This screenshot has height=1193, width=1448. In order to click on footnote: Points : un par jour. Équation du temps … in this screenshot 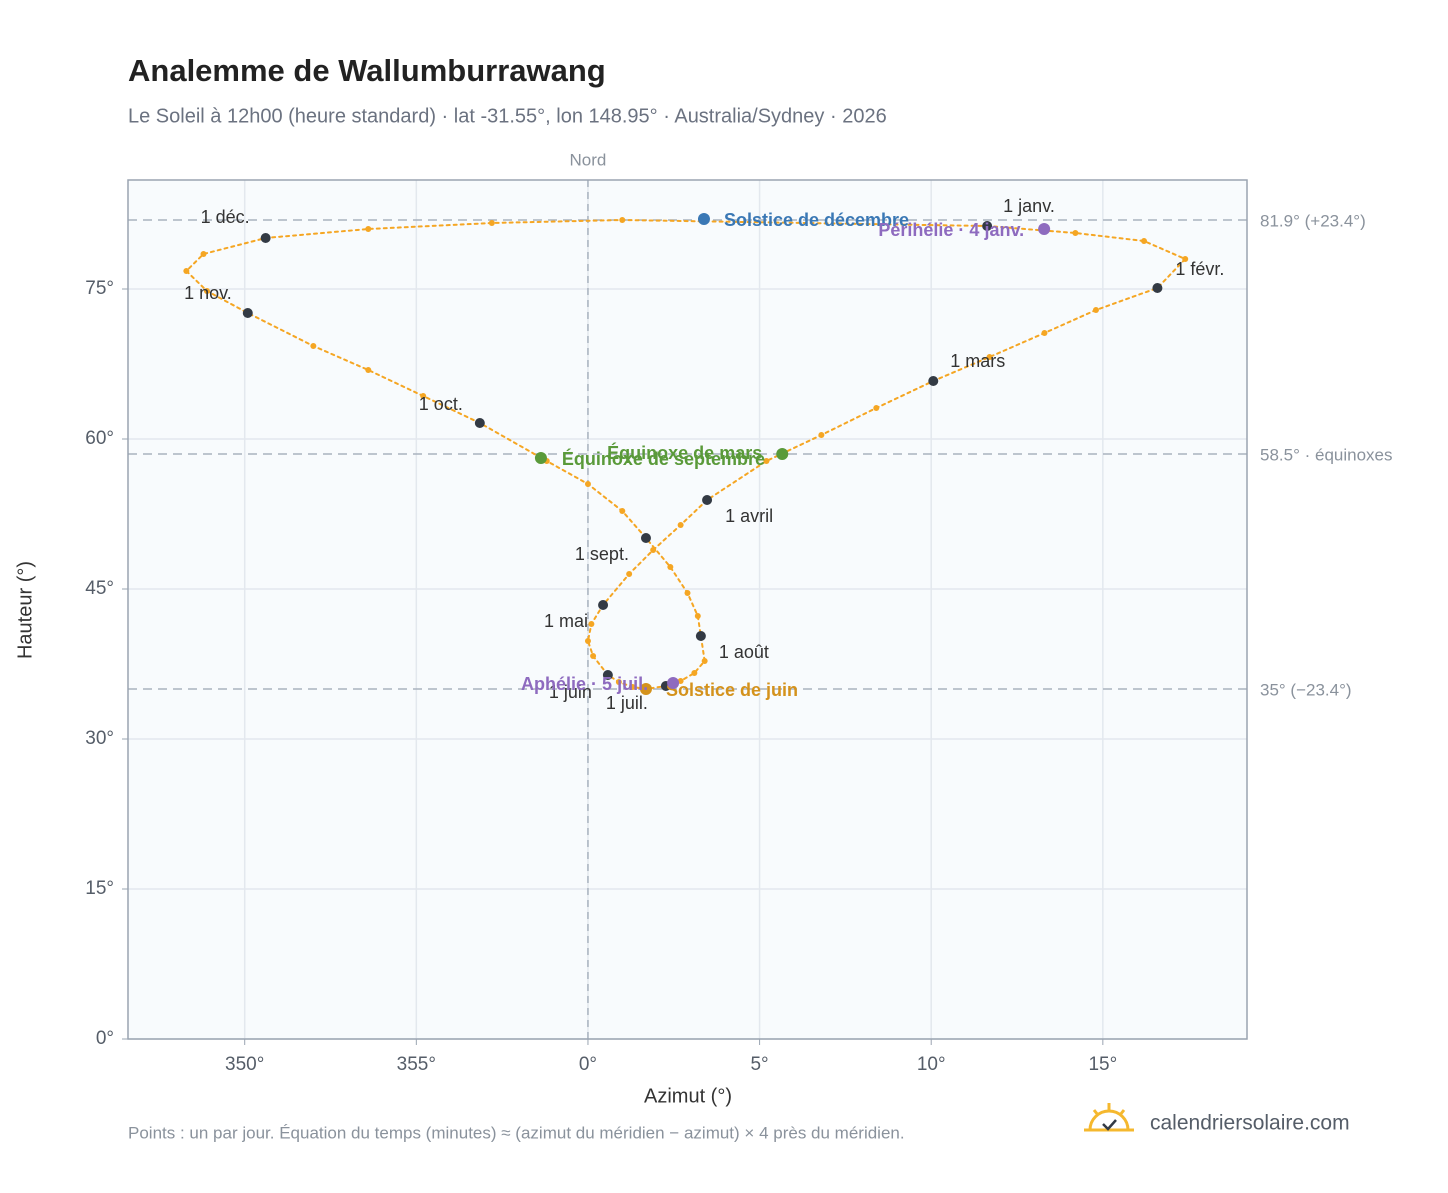, I will do `click(516, 1132)`.